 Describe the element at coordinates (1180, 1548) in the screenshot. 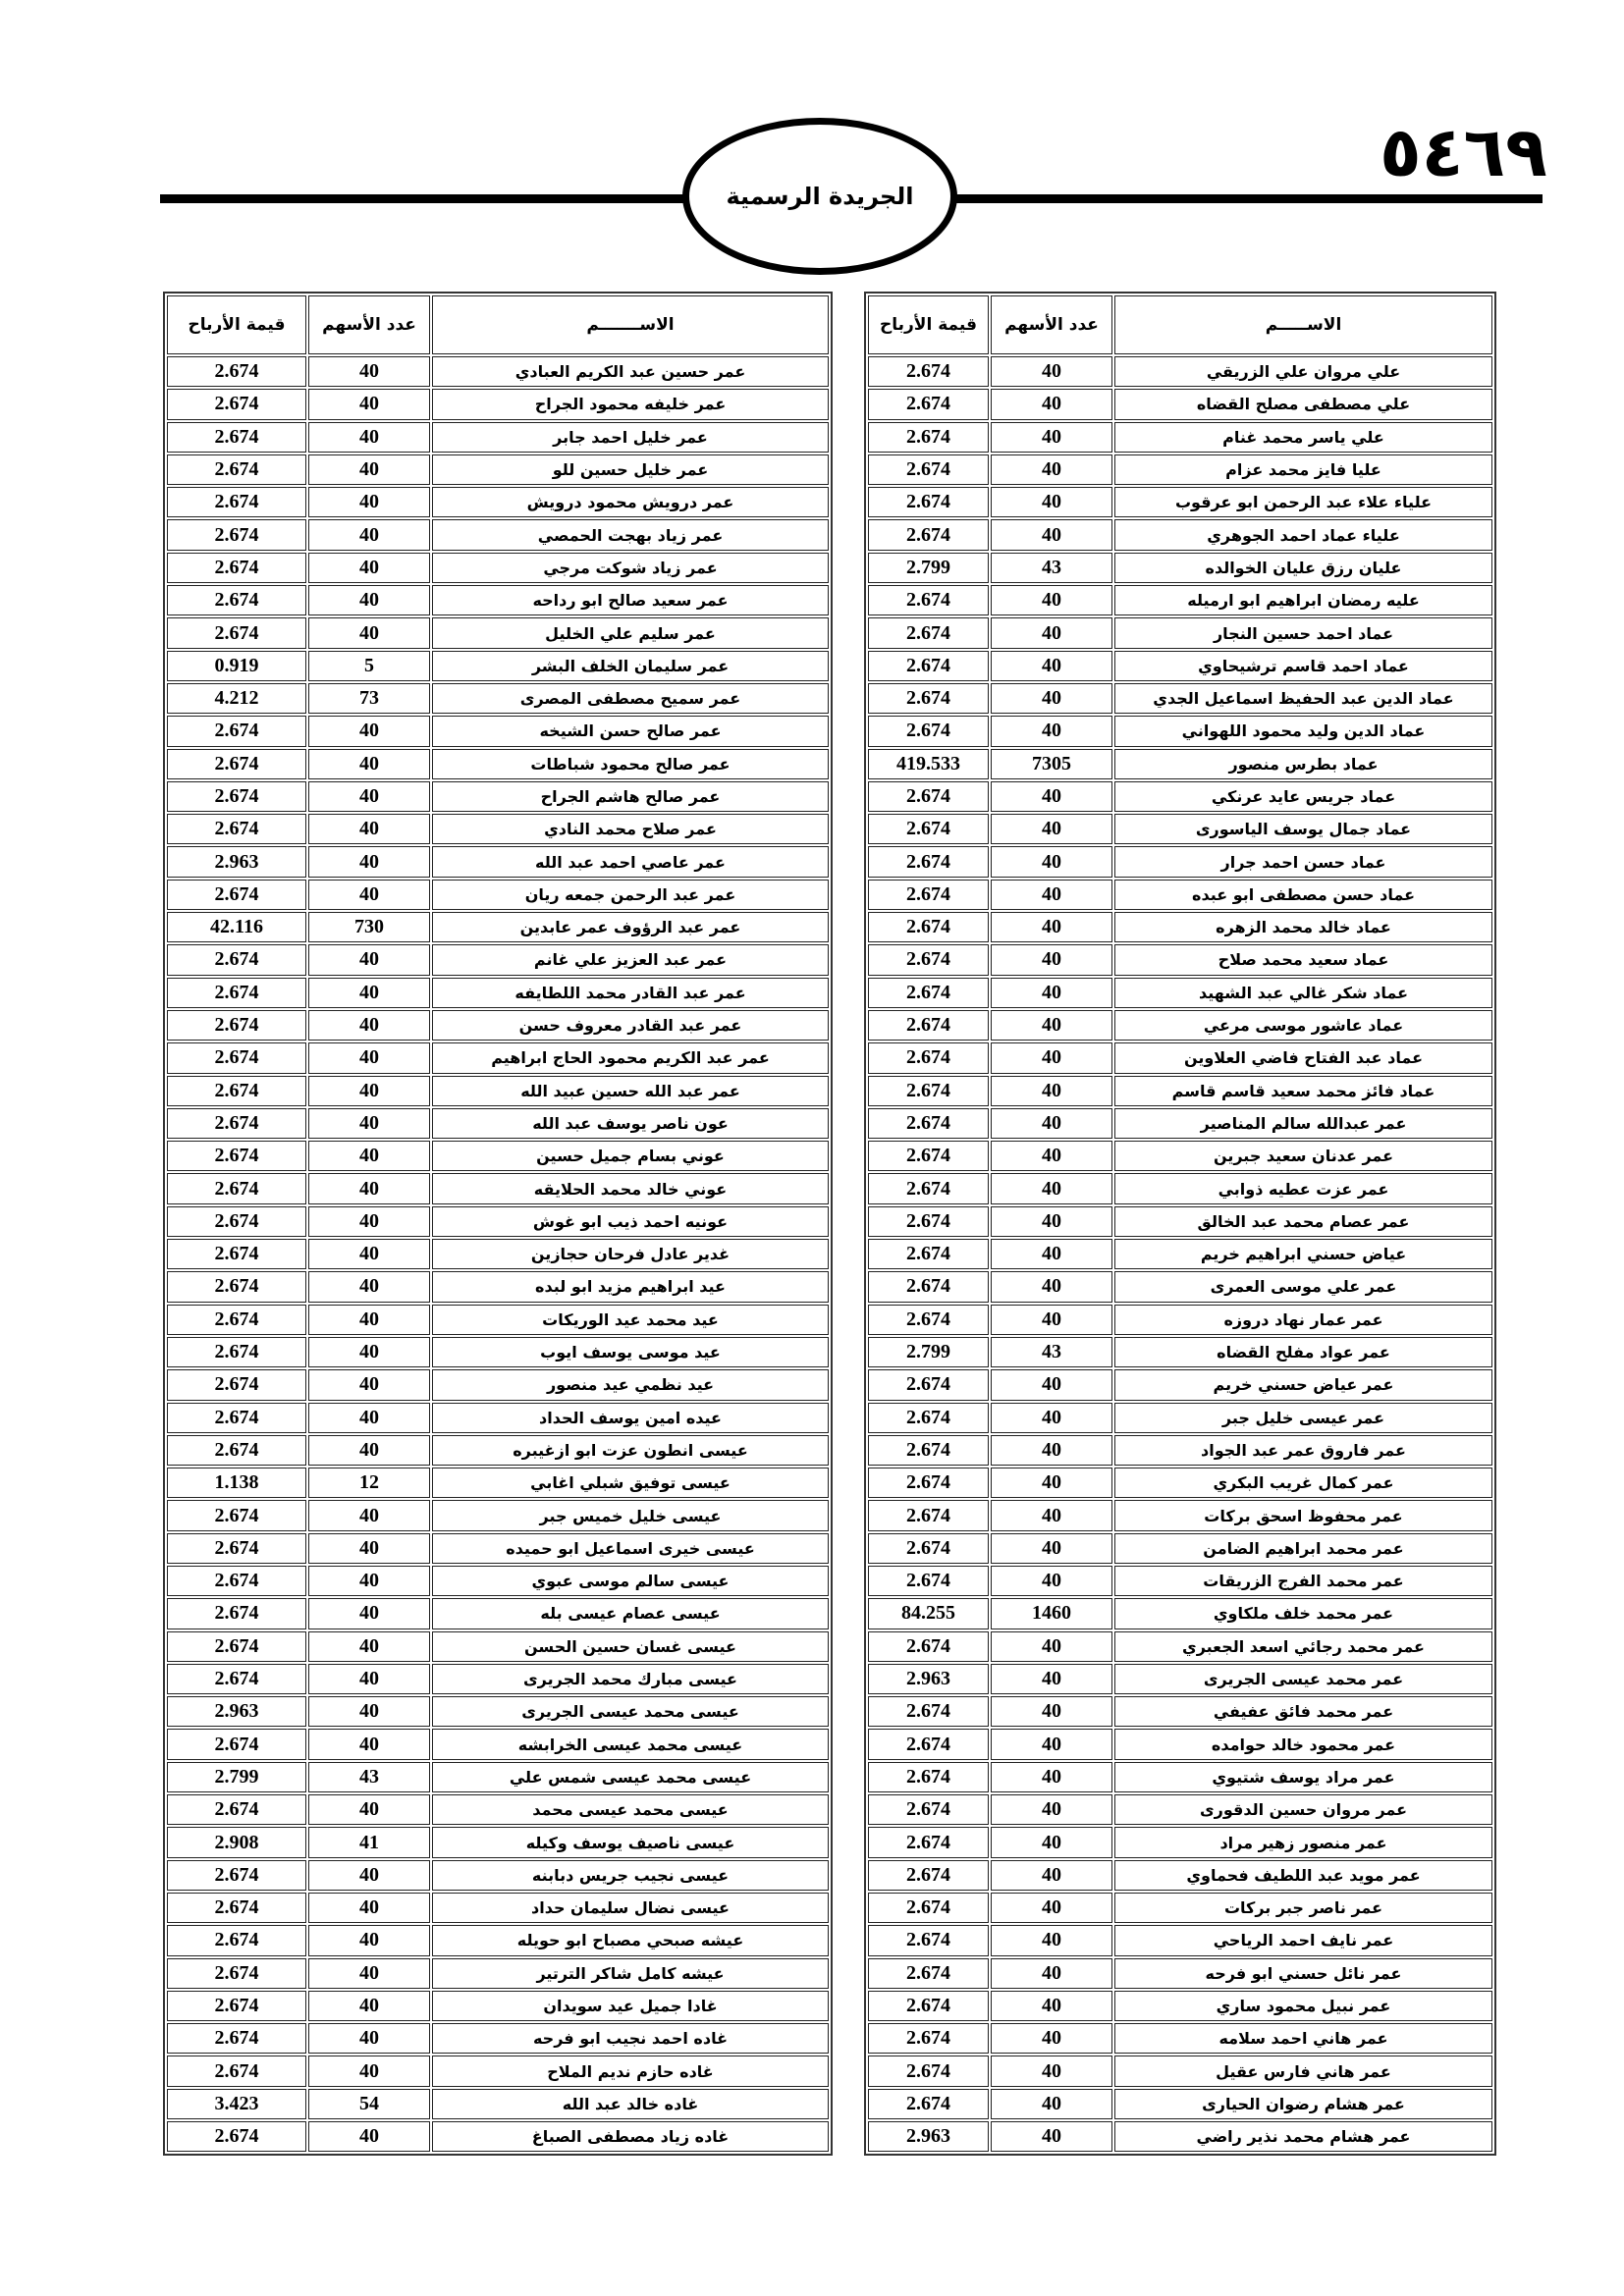

I see `table-row: عمر محمد ابراهيم الضامن 40 2.674` at that location.